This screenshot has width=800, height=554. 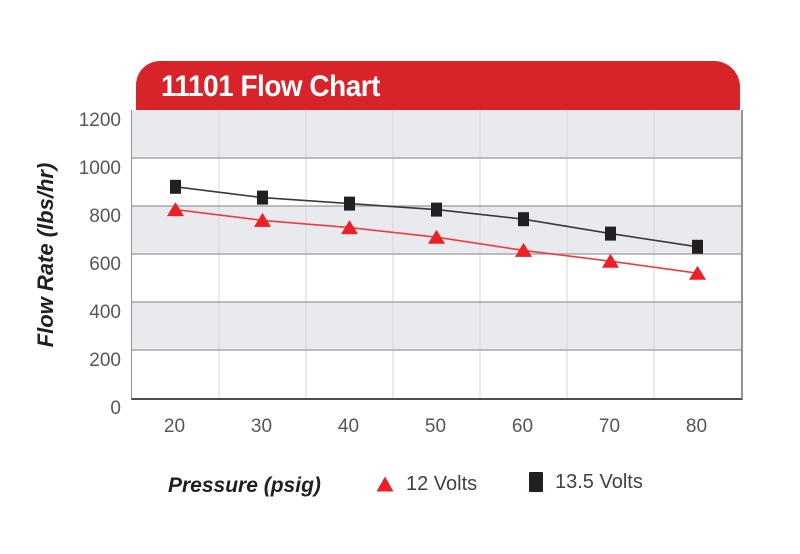 What do you see at coordinates (442, 483) in the screenshot?
I see `legend-label-12-volts: 12 Volts` at bounding box center [442, 483].